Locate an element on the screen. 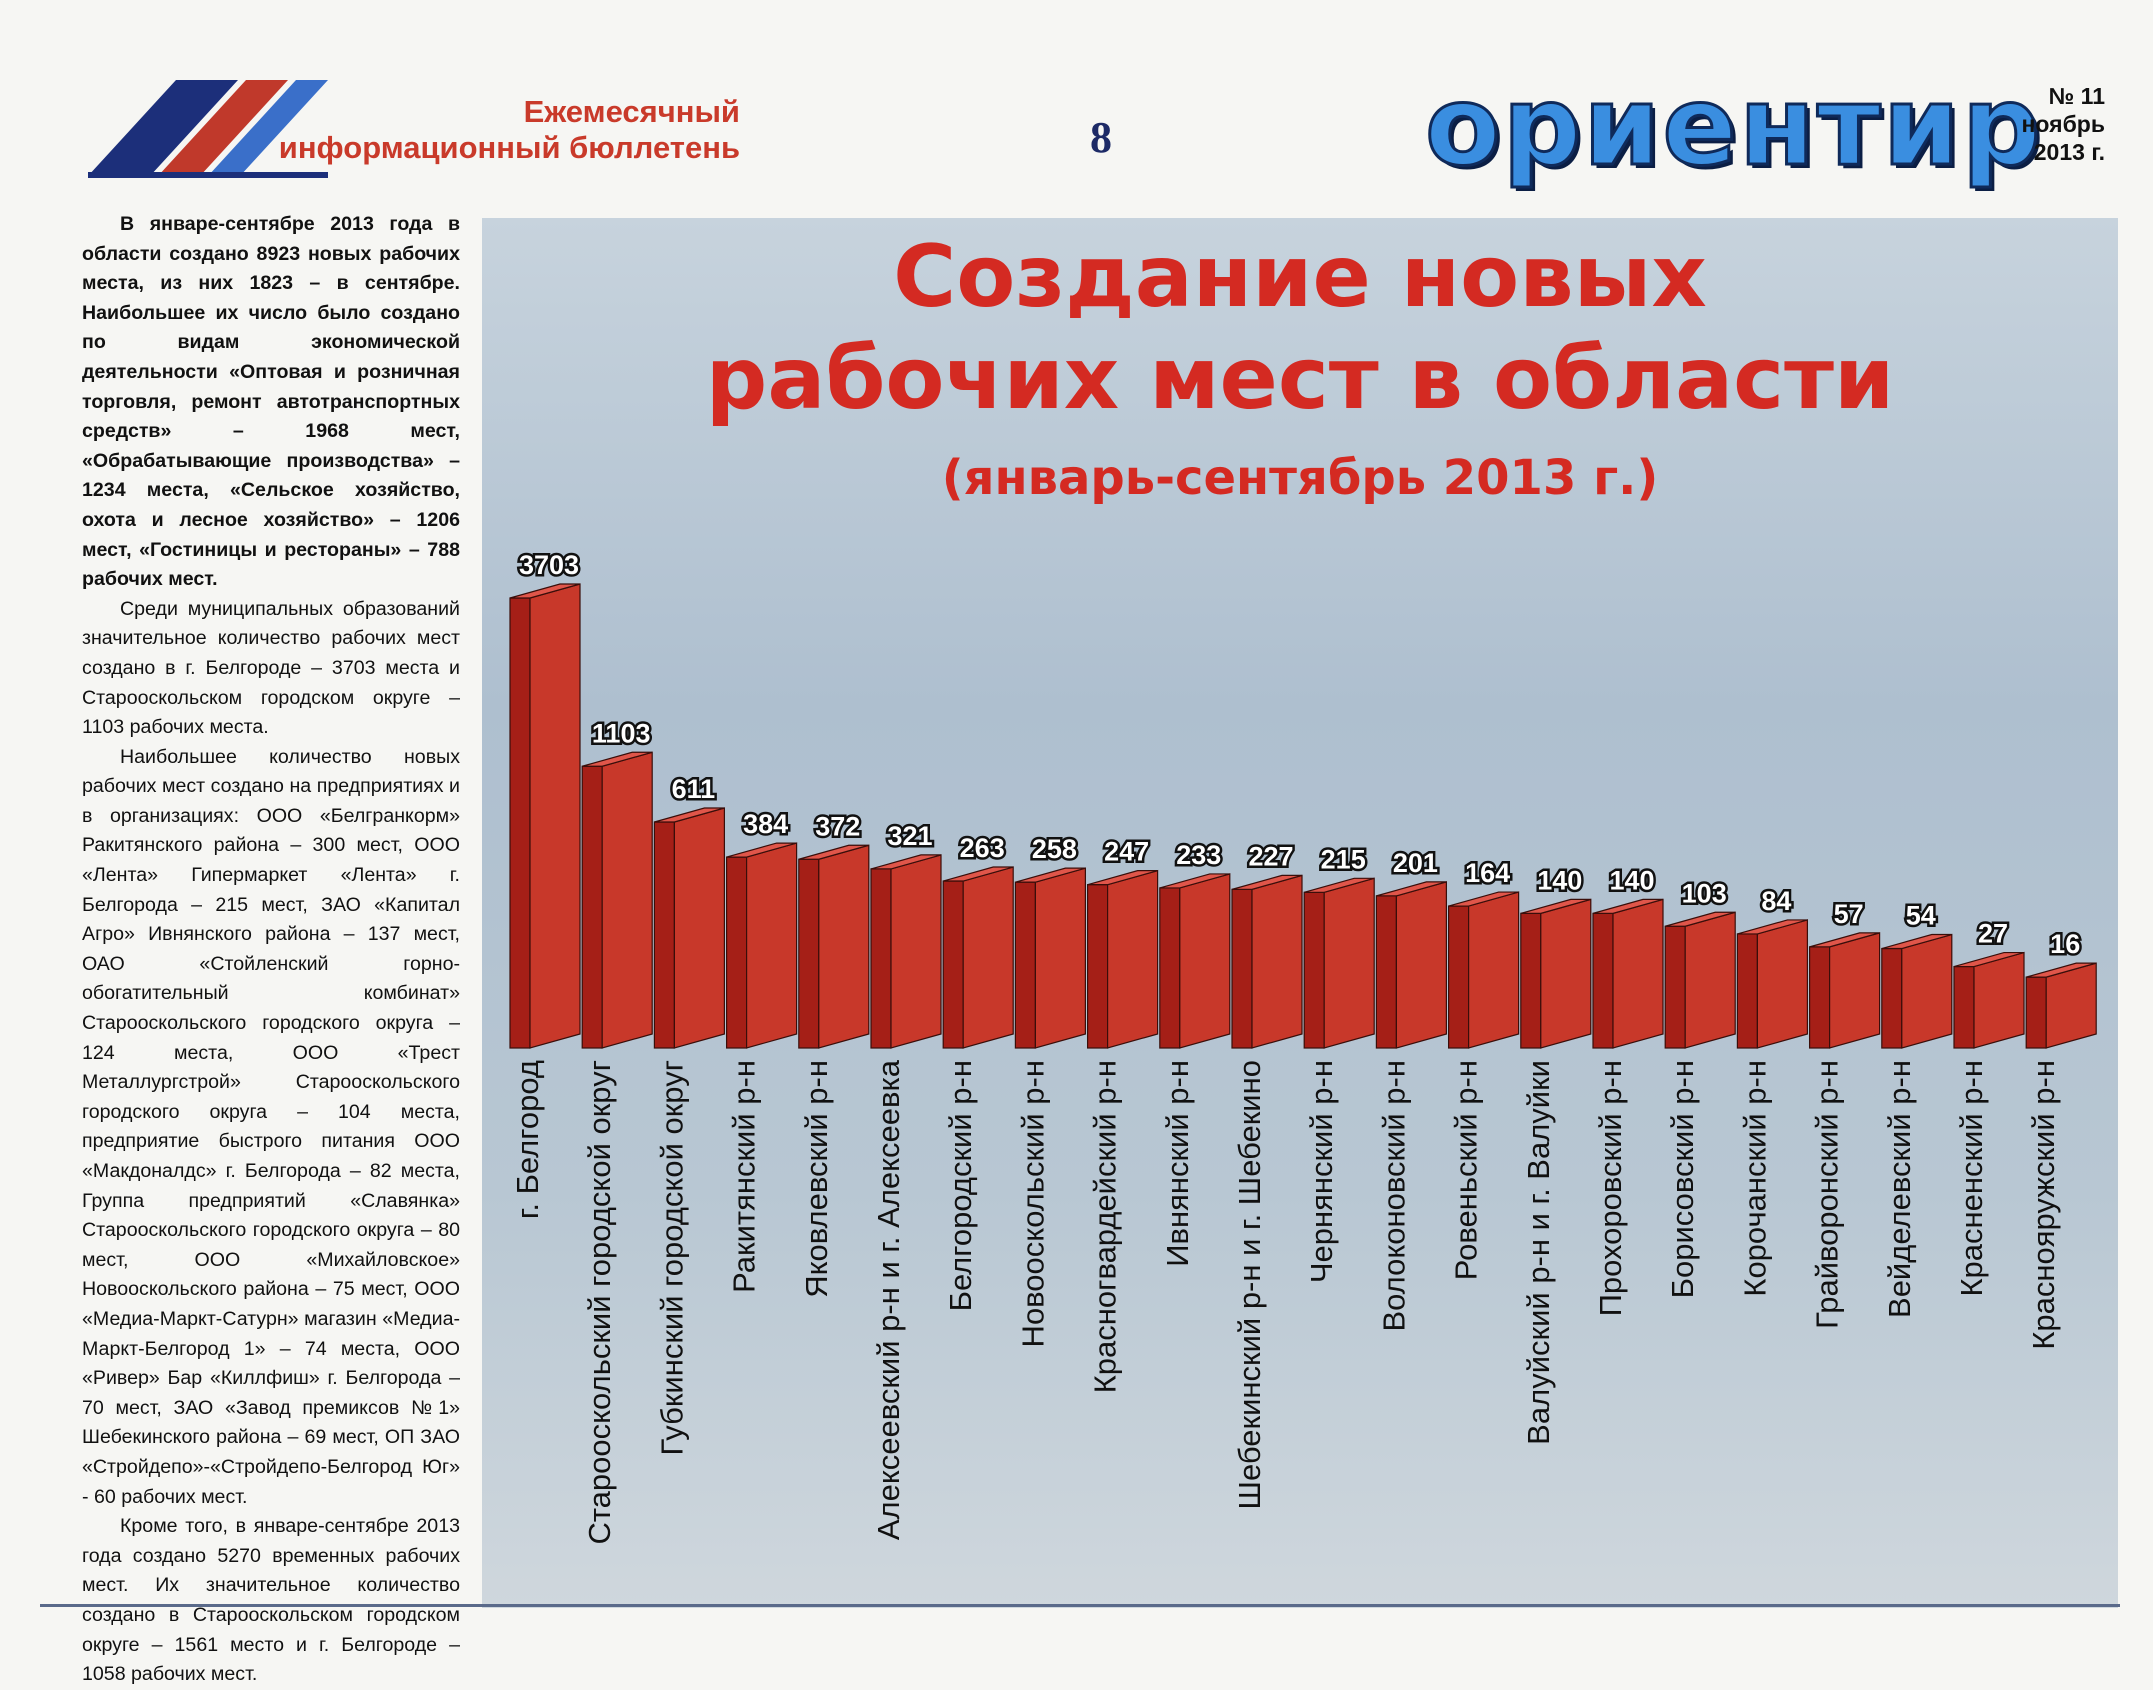 The image size is (2153, 1690). value-label: 227 is located at coordinates (1270, 856).